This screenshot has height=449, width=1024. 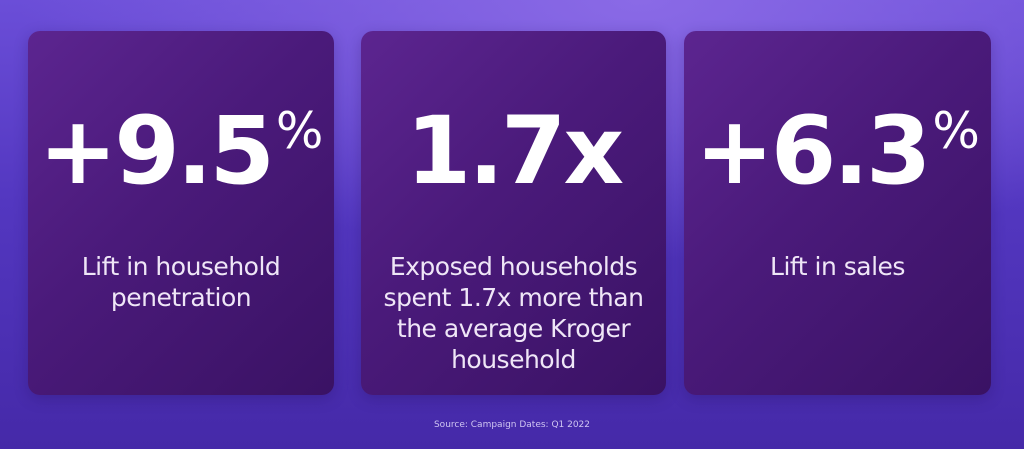 What do you see at coordinates (156, 151) in the screenshot?
I see `stat-number: +9.5` at bounding box center [156, 151].